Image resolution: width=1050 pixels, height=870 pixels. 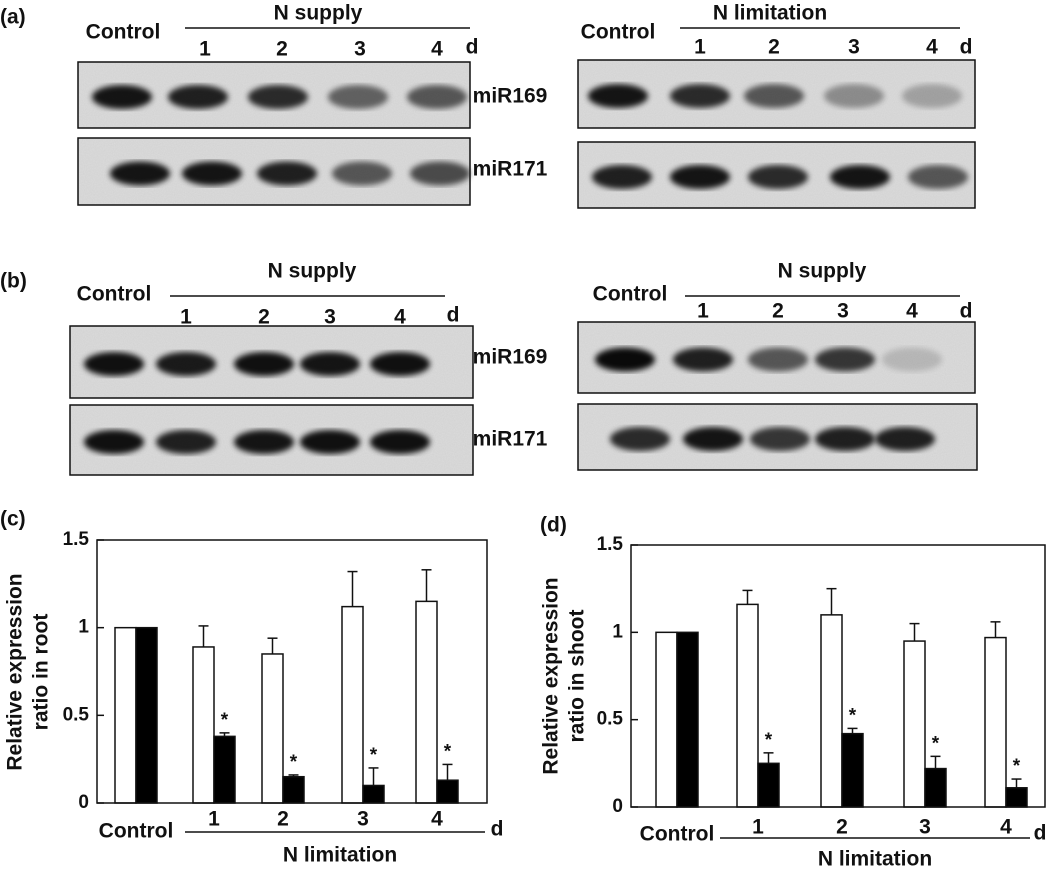 I want to click on panel-label: (d), so click(x=553, y=525).